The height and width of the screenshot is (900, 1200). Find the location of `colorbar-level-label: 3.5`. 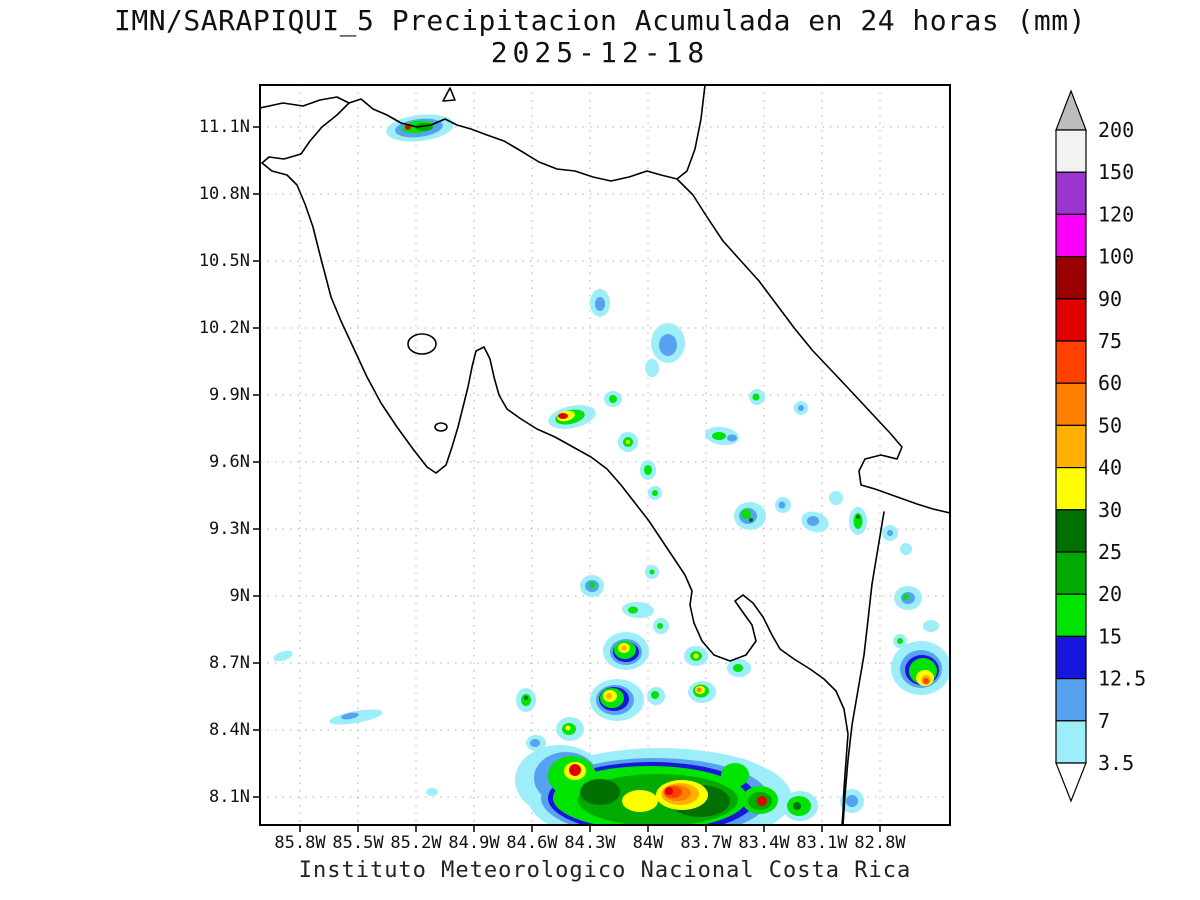

colorbar-level-label: 3.5 is located at coordinates (1116, 763).